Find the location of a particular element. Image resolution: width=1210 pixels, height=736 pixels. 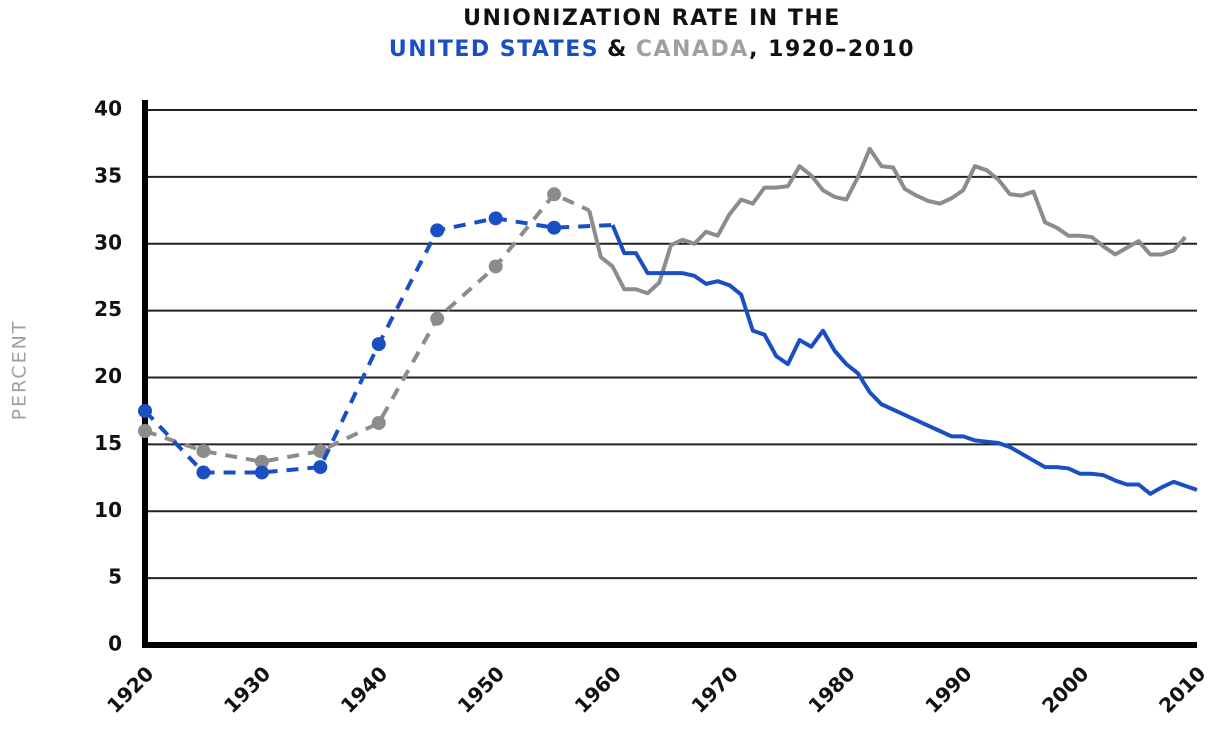

x-tick-label: 1970 is located at coordinates (715, 689).